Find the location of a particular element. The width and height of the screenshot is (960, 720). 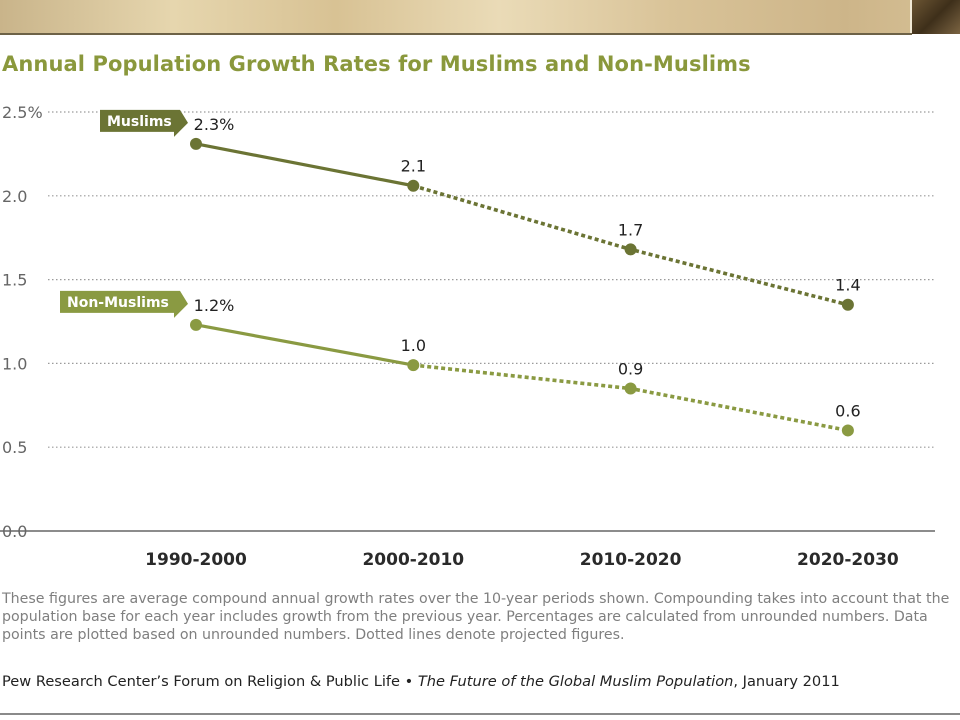

data-label: 1.0 is located at coordinates (413, 345).